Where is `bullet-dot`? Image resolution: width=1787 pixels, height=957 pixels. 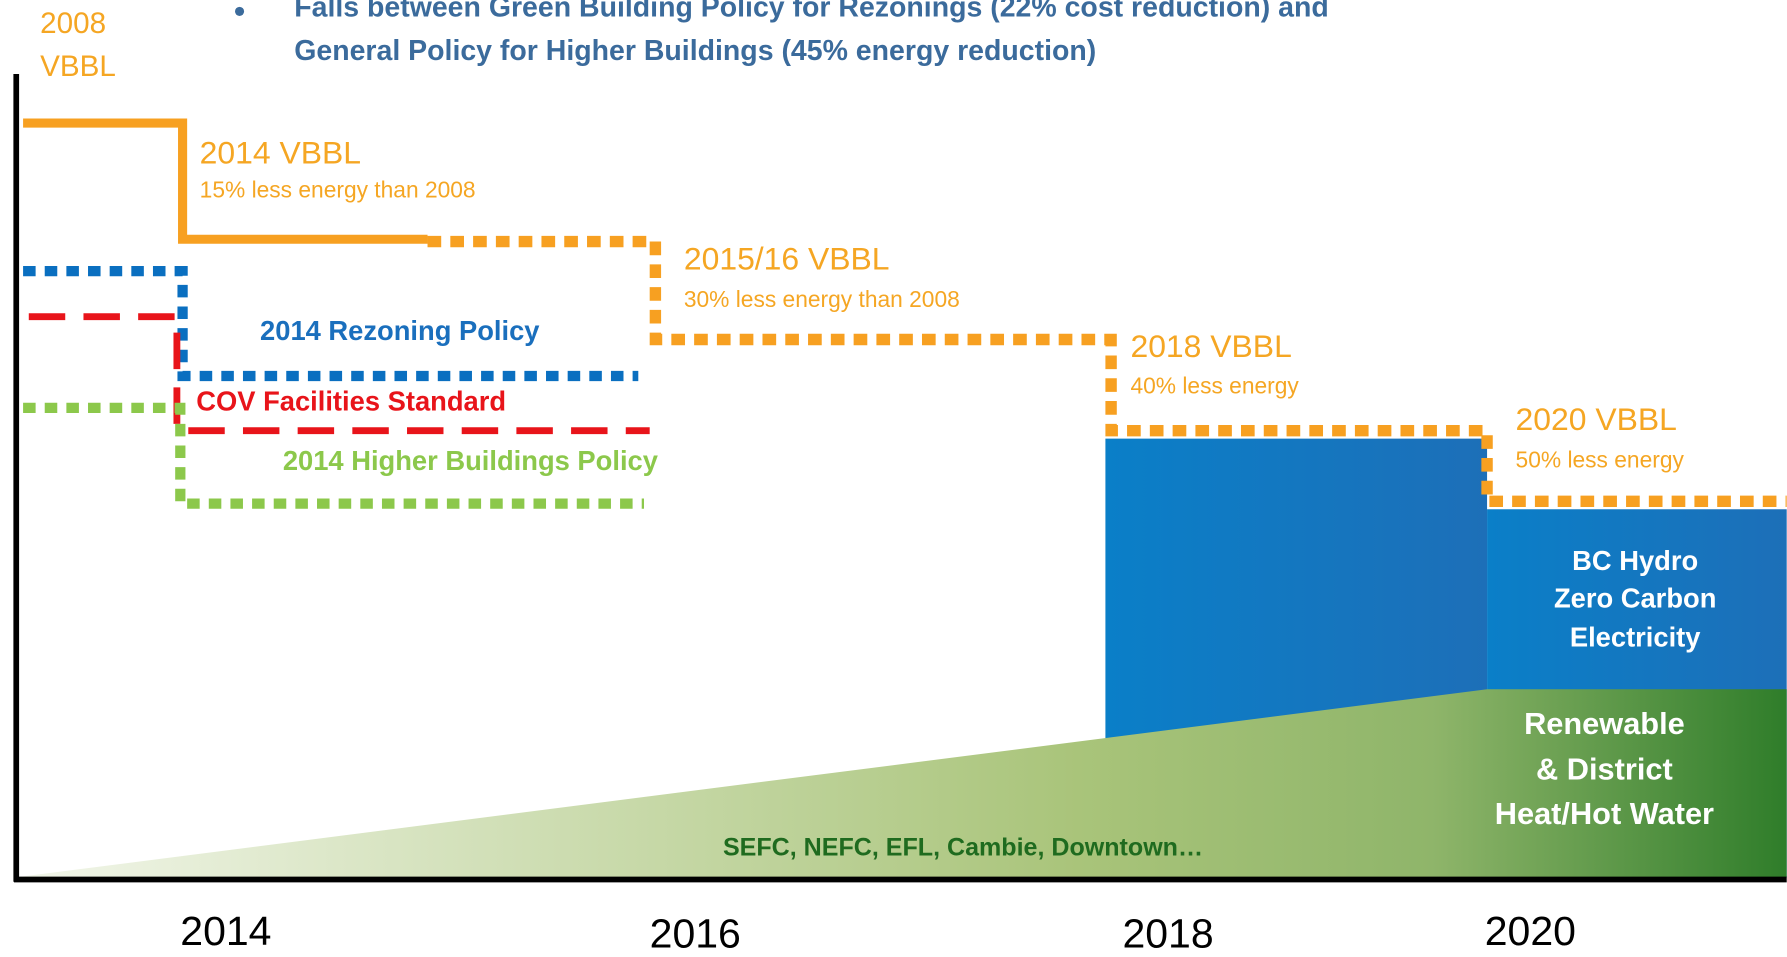
bullet-dot is located at coordinates (239, 11).